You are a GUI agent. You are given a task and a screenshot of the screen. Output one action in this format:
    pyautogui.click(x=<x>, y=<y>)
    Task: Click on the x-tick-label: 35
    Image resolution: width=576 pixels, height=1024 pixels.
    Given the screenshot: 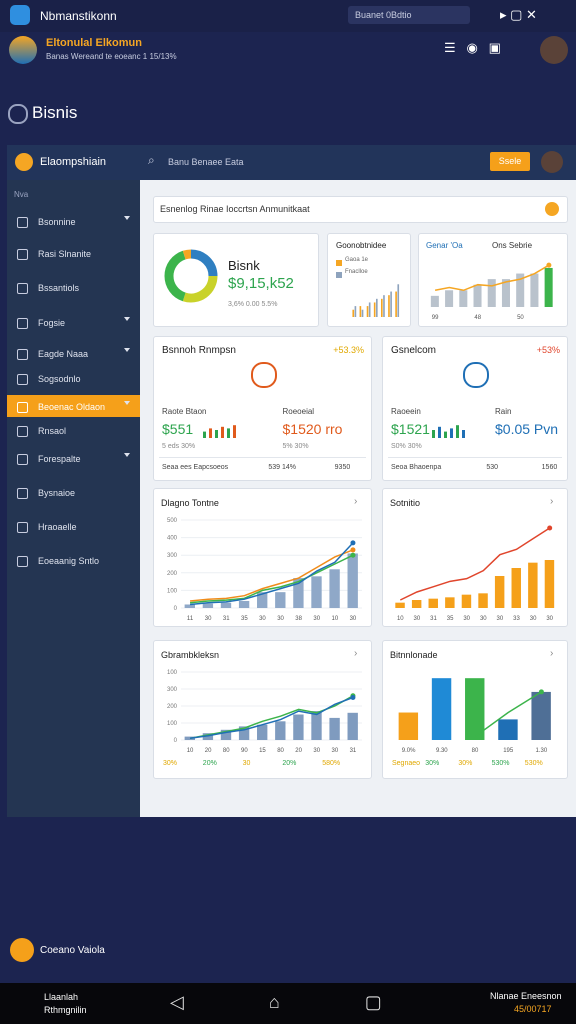 What is the action you would take?
    pyautogui.click(x=450, y=619)
    